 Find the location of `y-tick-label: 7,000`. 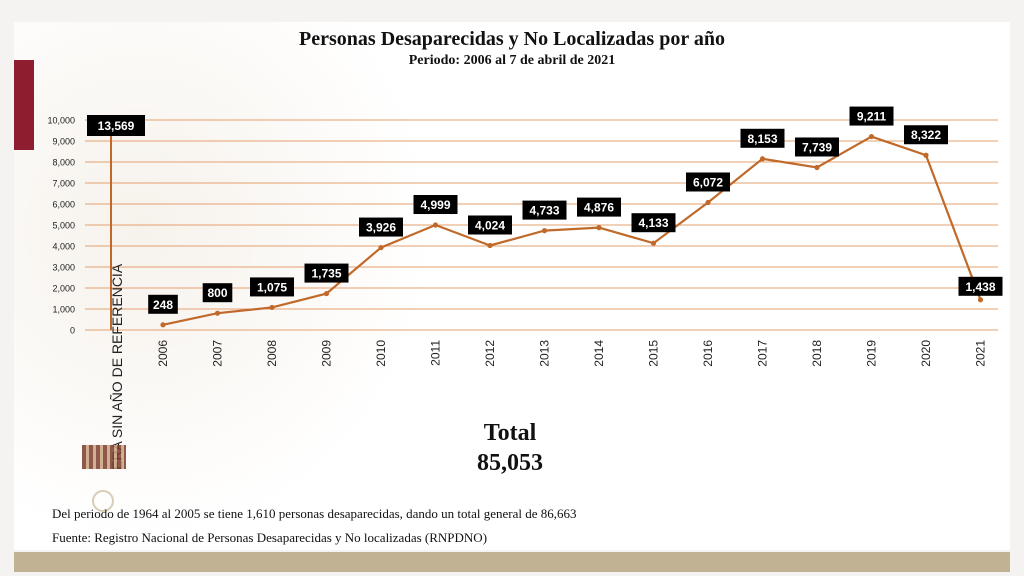

y-tick-label: 7,000 is located at coordinates (63, 184).